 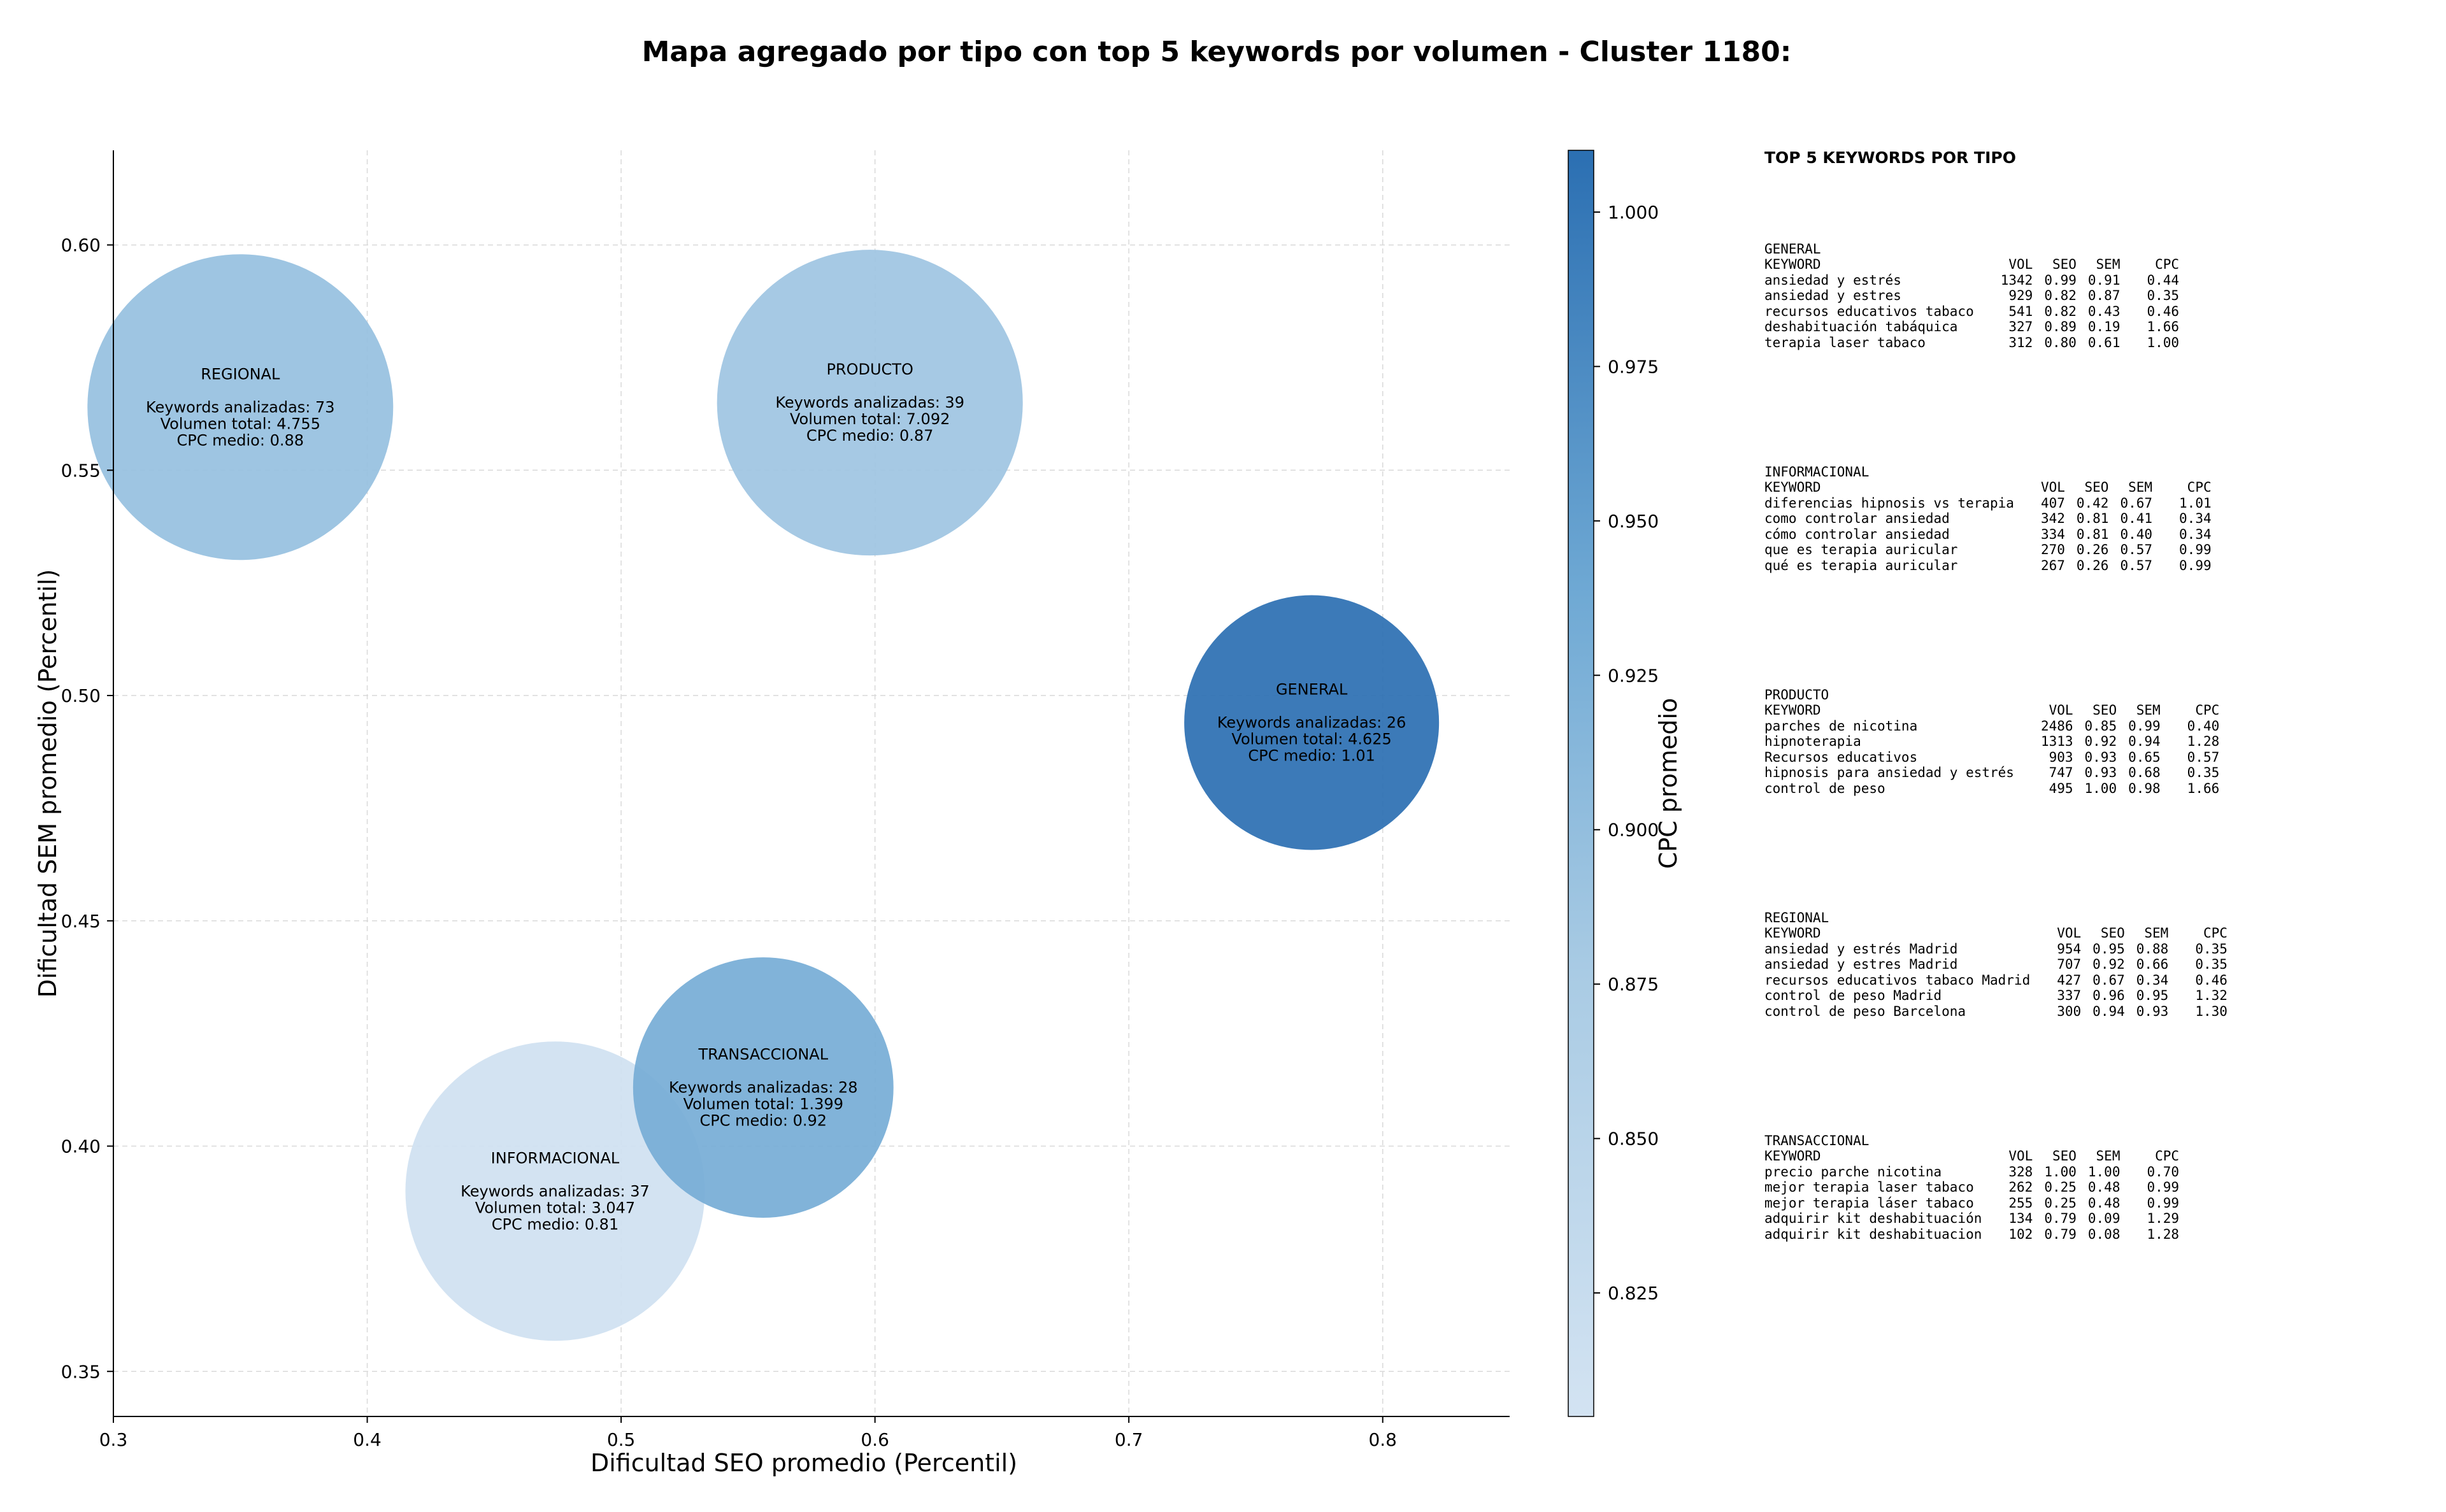 I want to click on keyword-cell: como controlar ansiedad, so click(x=1857, y=518).